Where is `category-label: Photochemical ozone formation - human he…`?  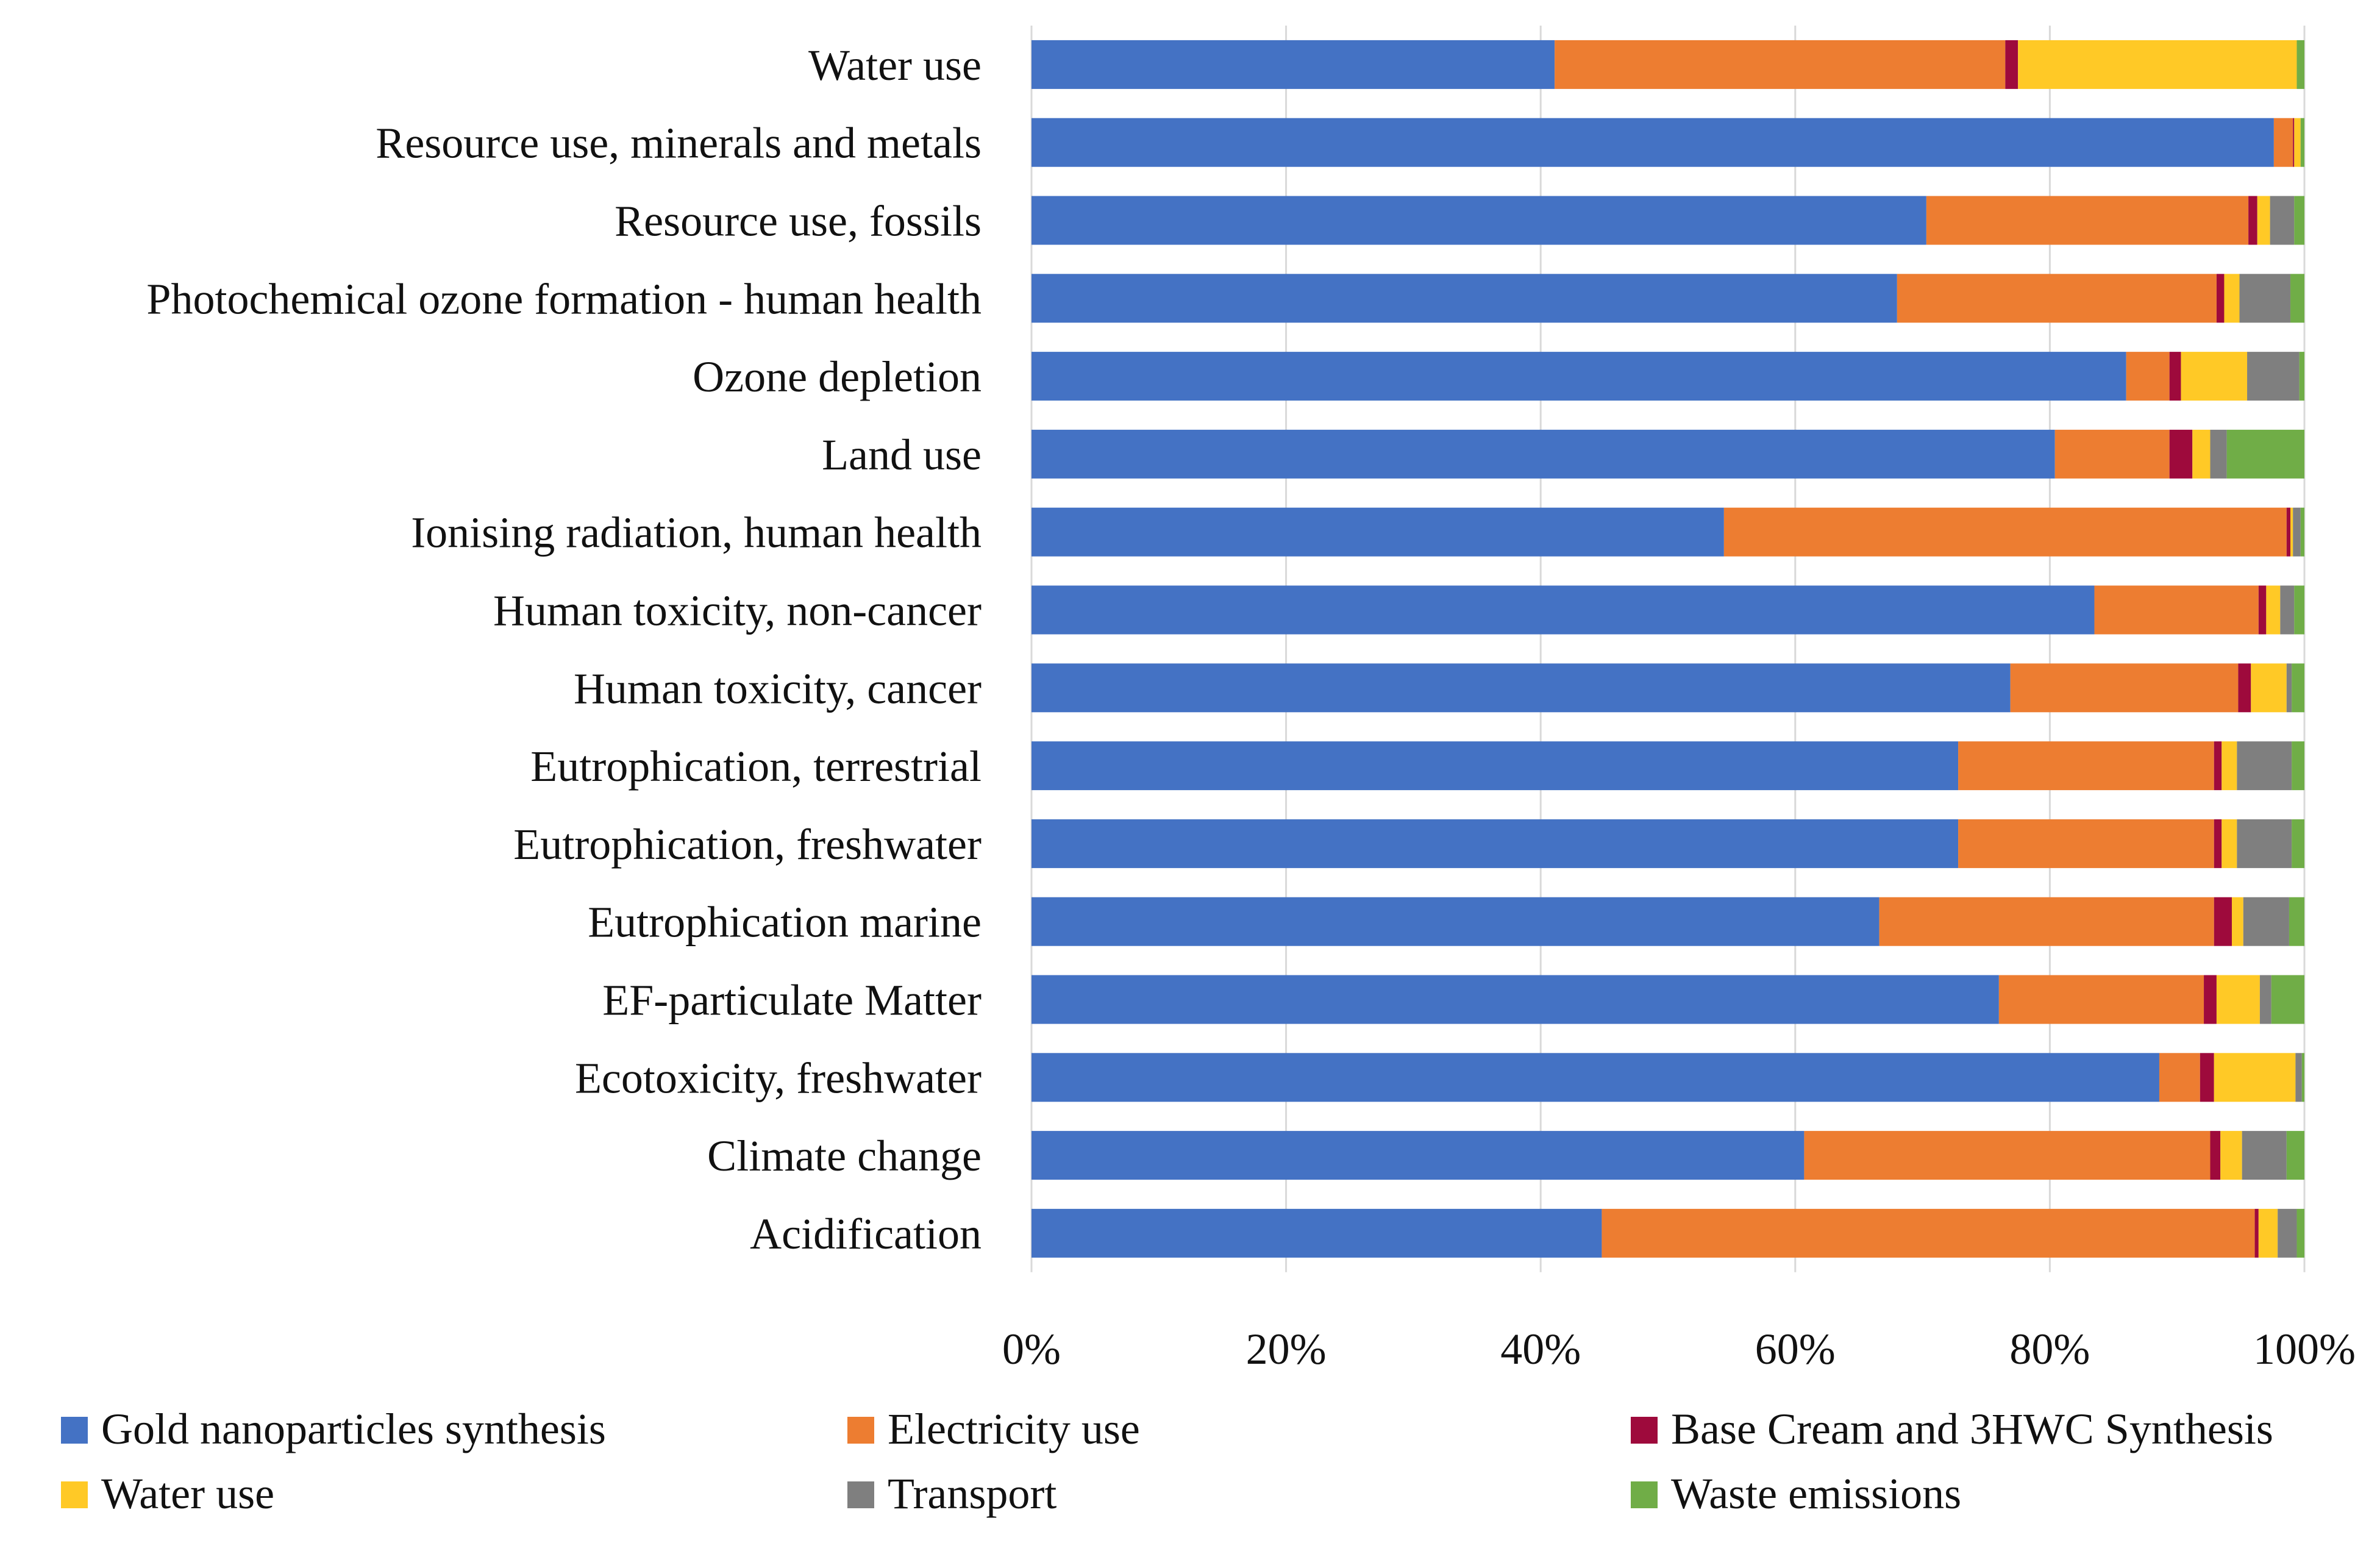
category-label: Photochemical ozone formation - human he… is located at coordinates (564, 298).